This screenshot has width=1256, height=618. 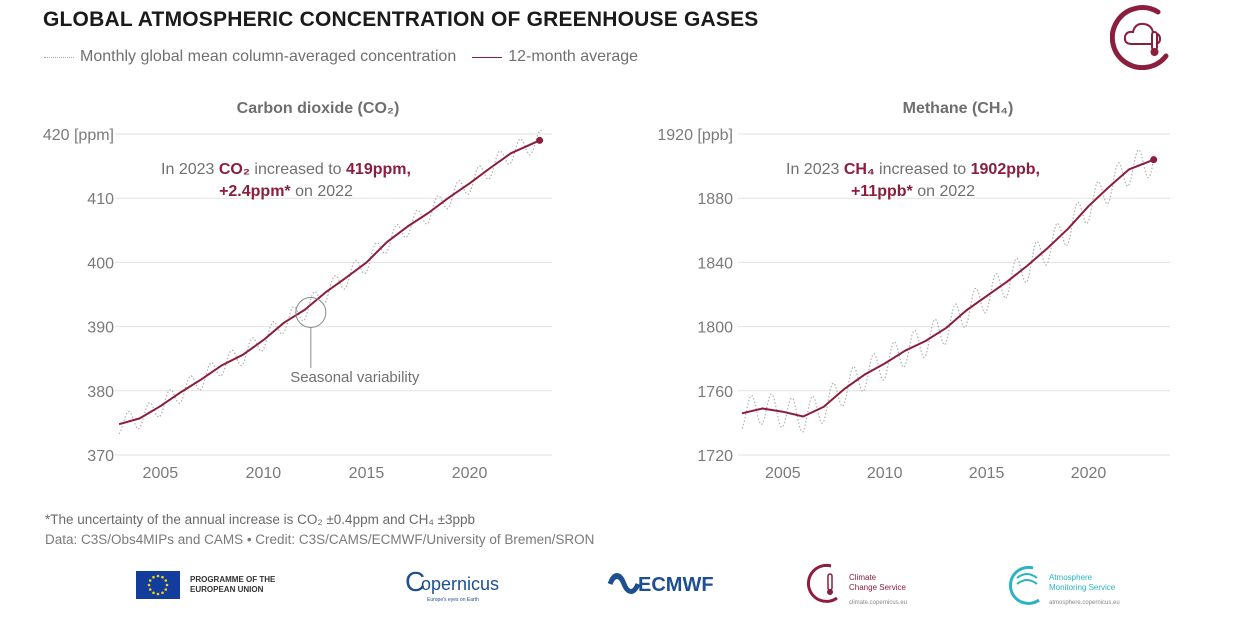 What do you see at coordinates (715, 199) in the screenshot?
I see `ch4-ytick-label: 1880` at bounding box center [715, 199].